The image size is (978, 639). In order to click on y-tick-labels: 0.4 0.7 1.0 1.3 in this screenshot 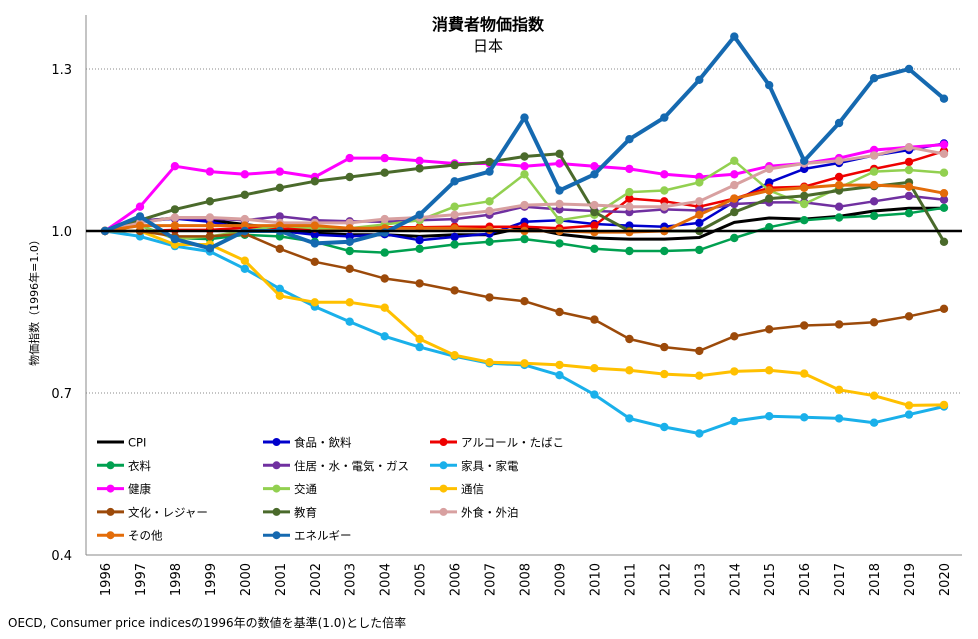, I will do `click(61, 313)`.